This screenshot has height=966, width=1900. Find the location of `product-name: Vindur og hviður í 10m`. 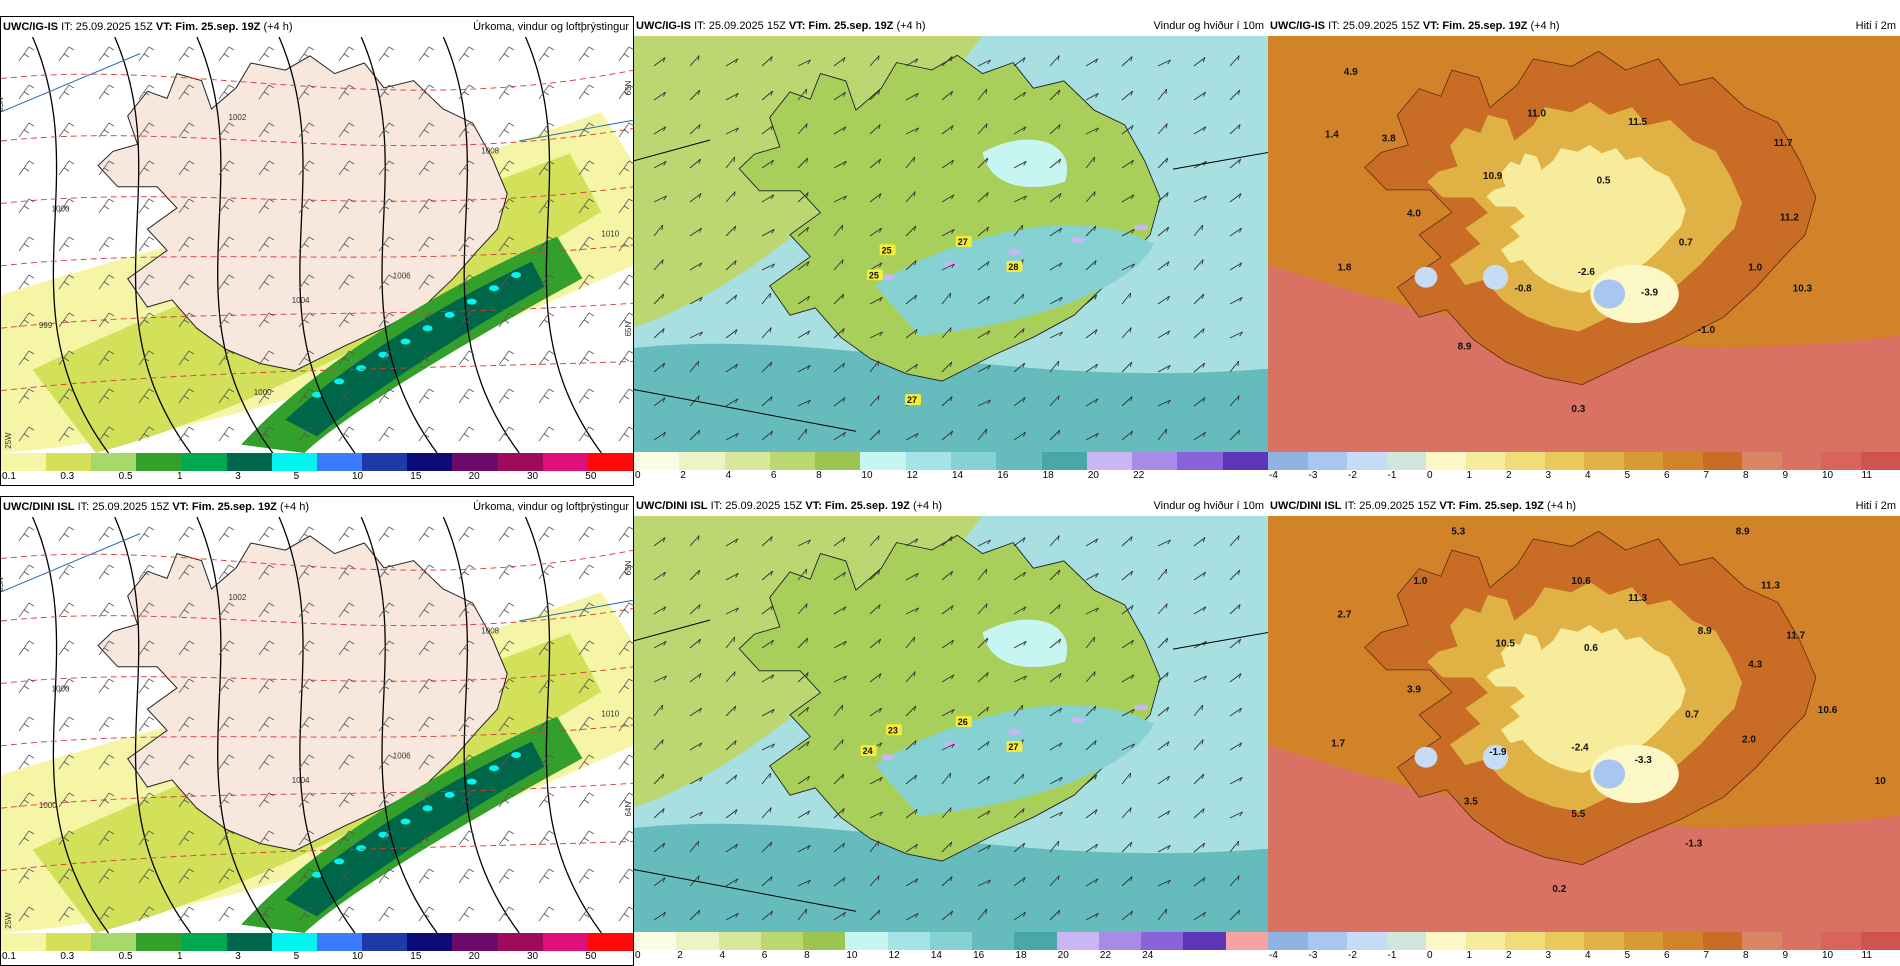

product-name: Vindur og hviður í 10m is located at coordinates (1209, 506).